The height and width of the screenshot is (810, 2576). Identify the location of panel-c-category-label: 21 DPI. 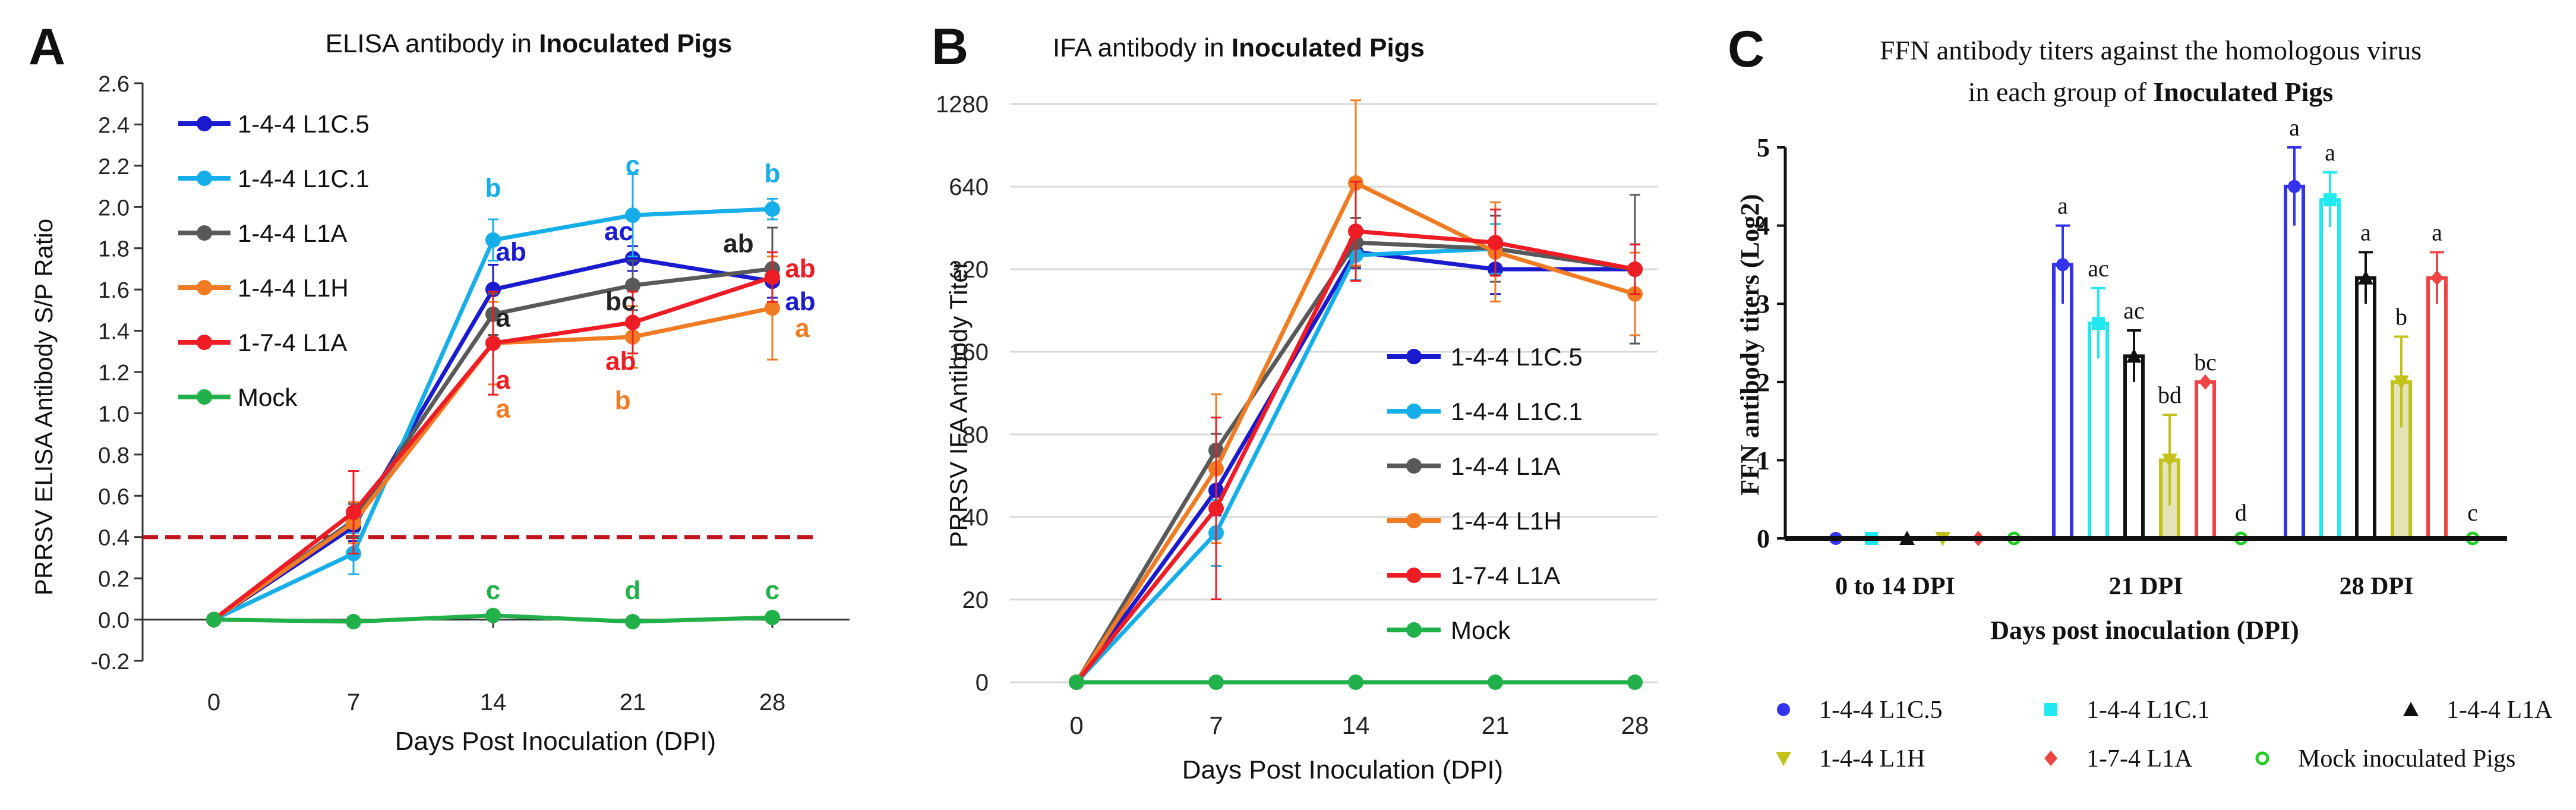
(2146, 587).